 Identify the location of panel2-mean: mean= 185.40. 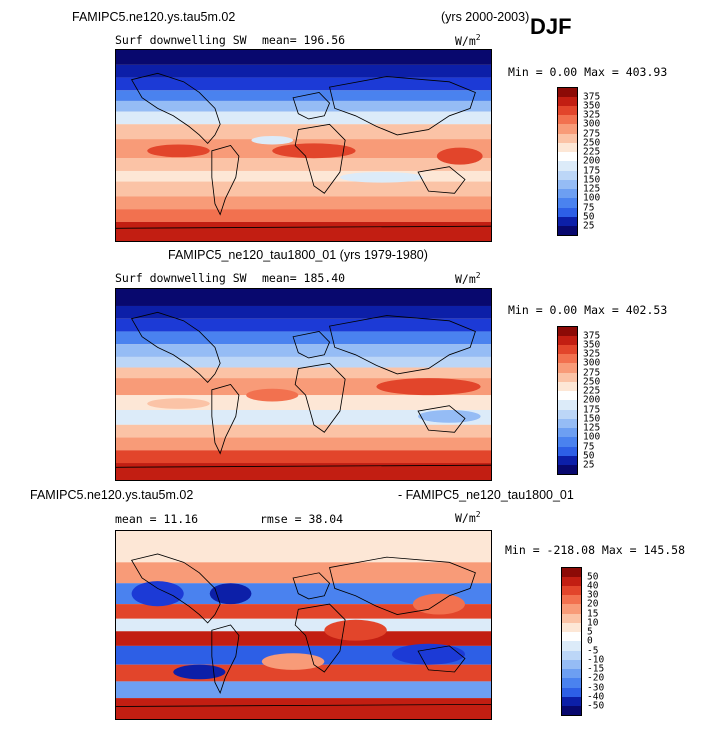
(304, 278).